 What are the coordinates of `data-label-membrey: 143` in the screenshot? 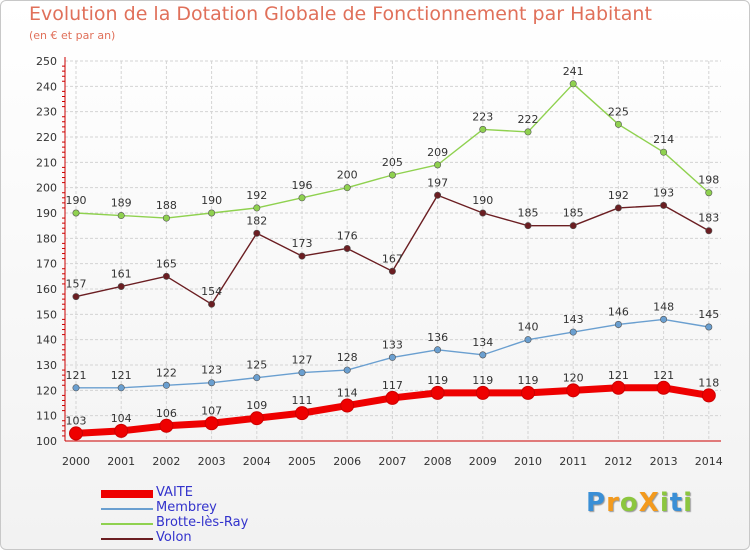 It's located at (573, 319).